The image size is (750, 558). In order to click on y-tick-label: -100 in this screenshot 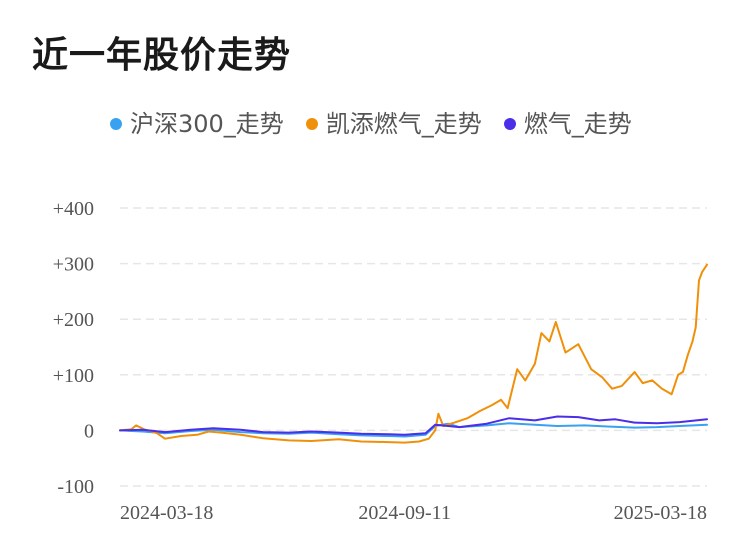, I will do `click(75, 487)`.